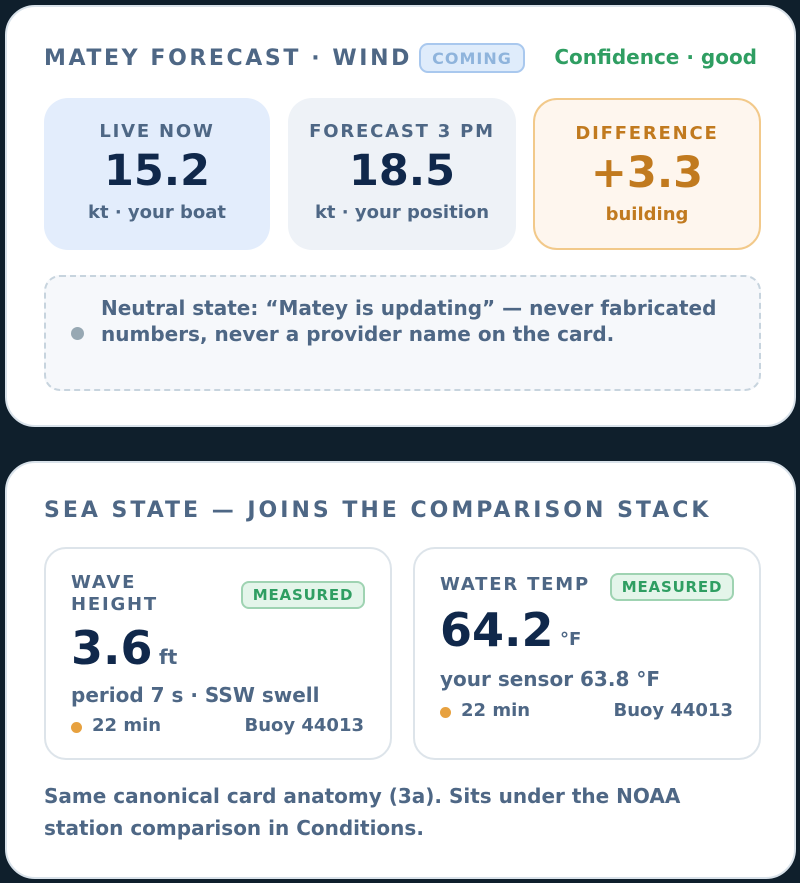  Describe the element at coordinates (168, 657) in the screenshot. I see `wave-height-unit: ft` at that location.